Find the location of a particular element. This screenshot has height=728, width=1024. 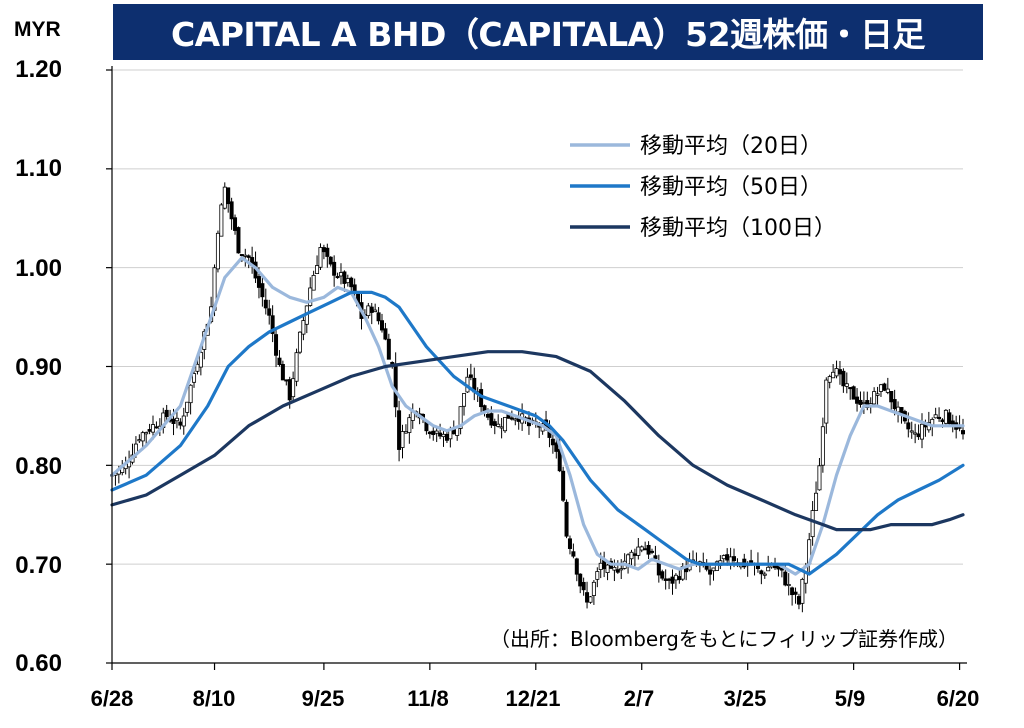

x-tick-label: 9/25 is located at coordinates (323, 698).